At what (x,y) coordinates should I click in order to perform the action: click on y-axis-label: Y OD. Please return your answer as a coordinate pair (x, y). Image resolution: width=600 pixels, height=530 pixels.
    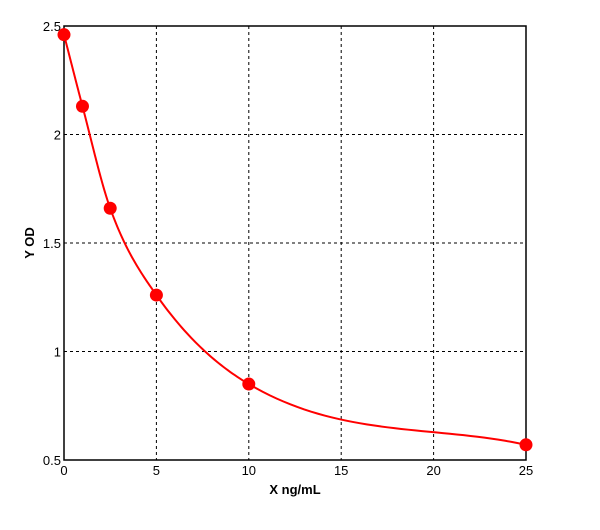
    Looking at the image, I should click on (29, 243).